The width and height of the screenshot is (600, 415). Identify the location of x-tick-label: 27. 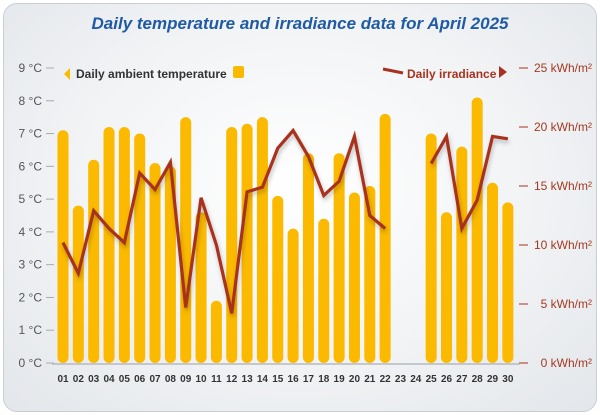
(462, 379).